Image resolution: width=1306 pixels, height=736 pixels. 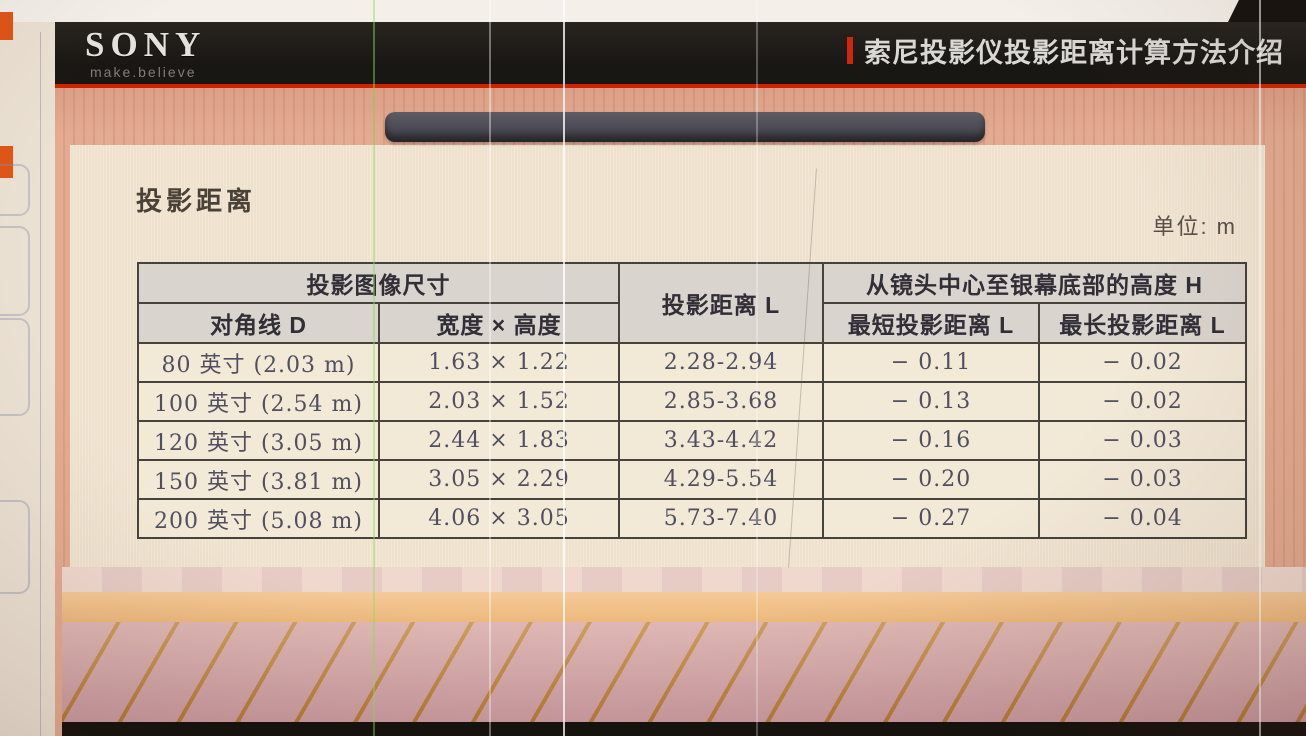 I want to click on cell-min-h: − 0.20, so click(x=931, y=479).